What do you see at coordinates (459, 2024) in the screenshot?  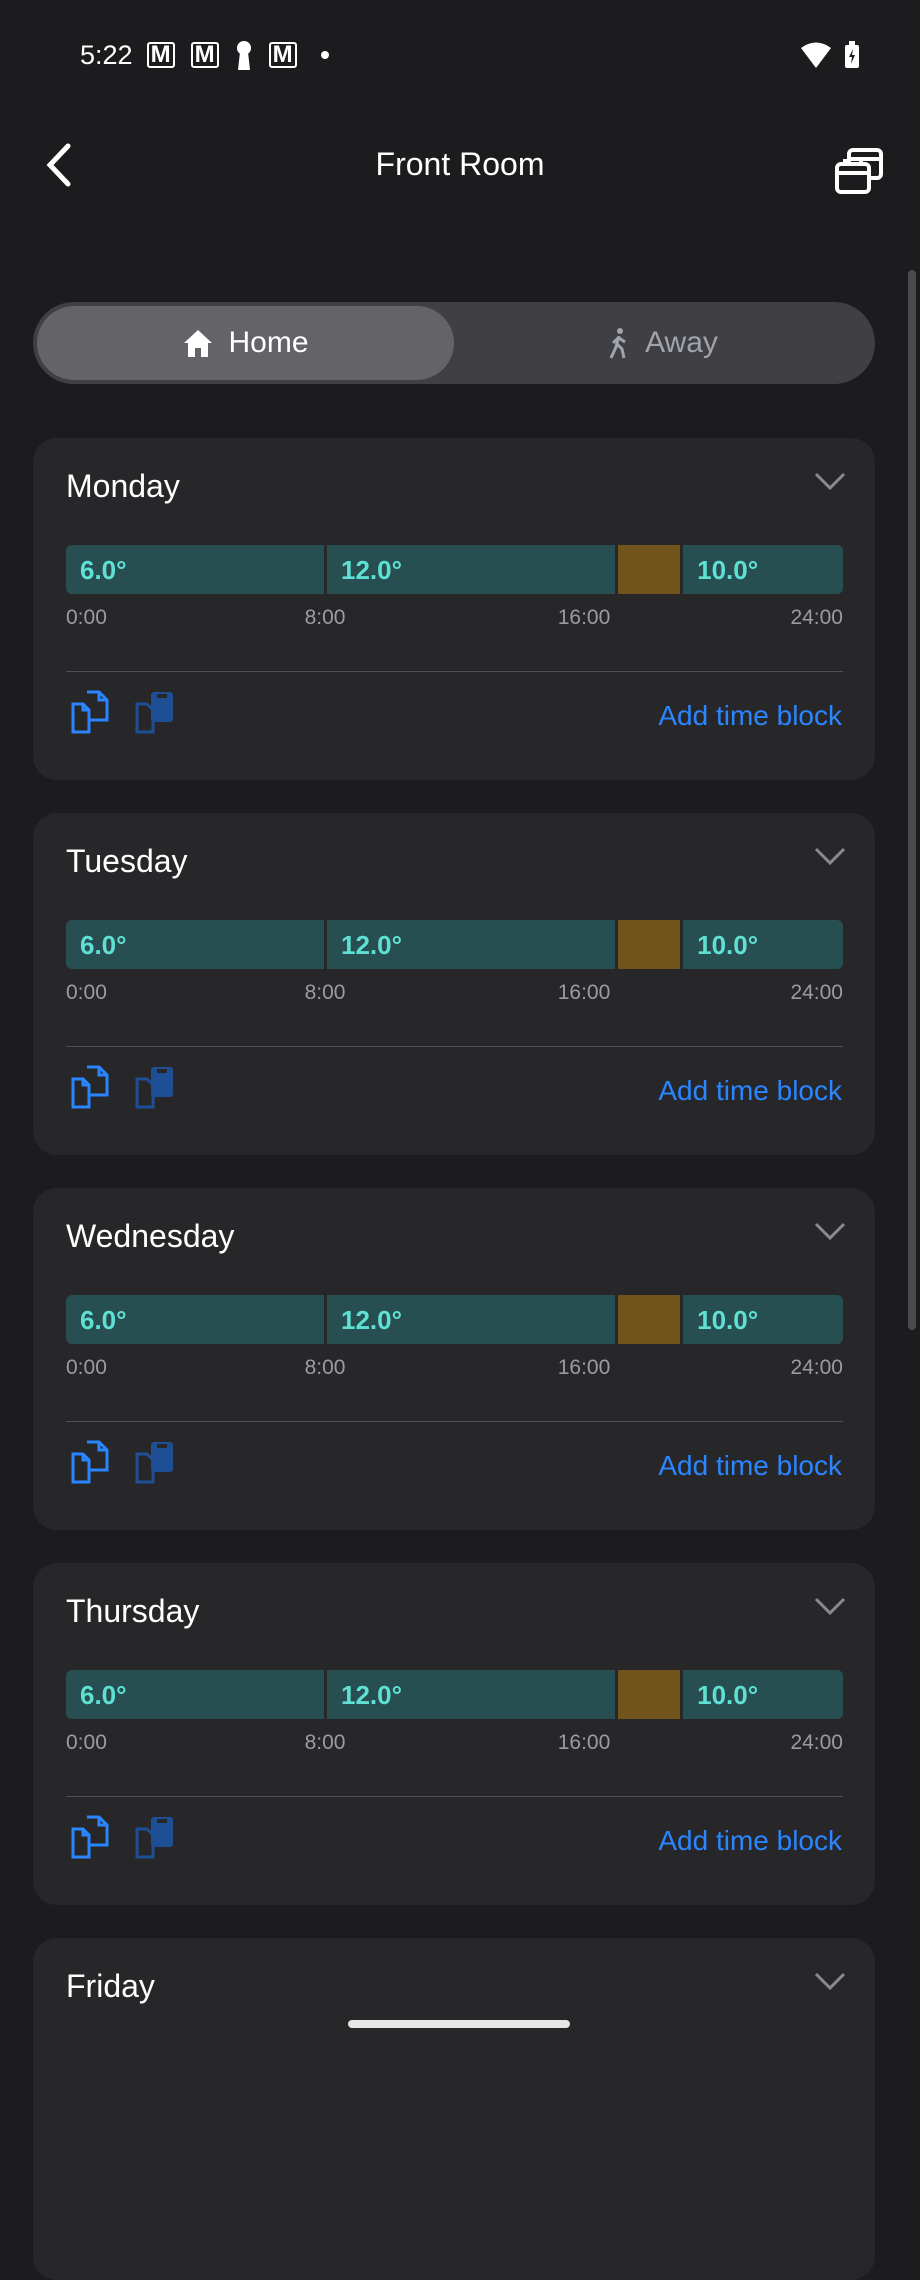 I see `gesture-nav-handle` at bounding box center [459, 2024].